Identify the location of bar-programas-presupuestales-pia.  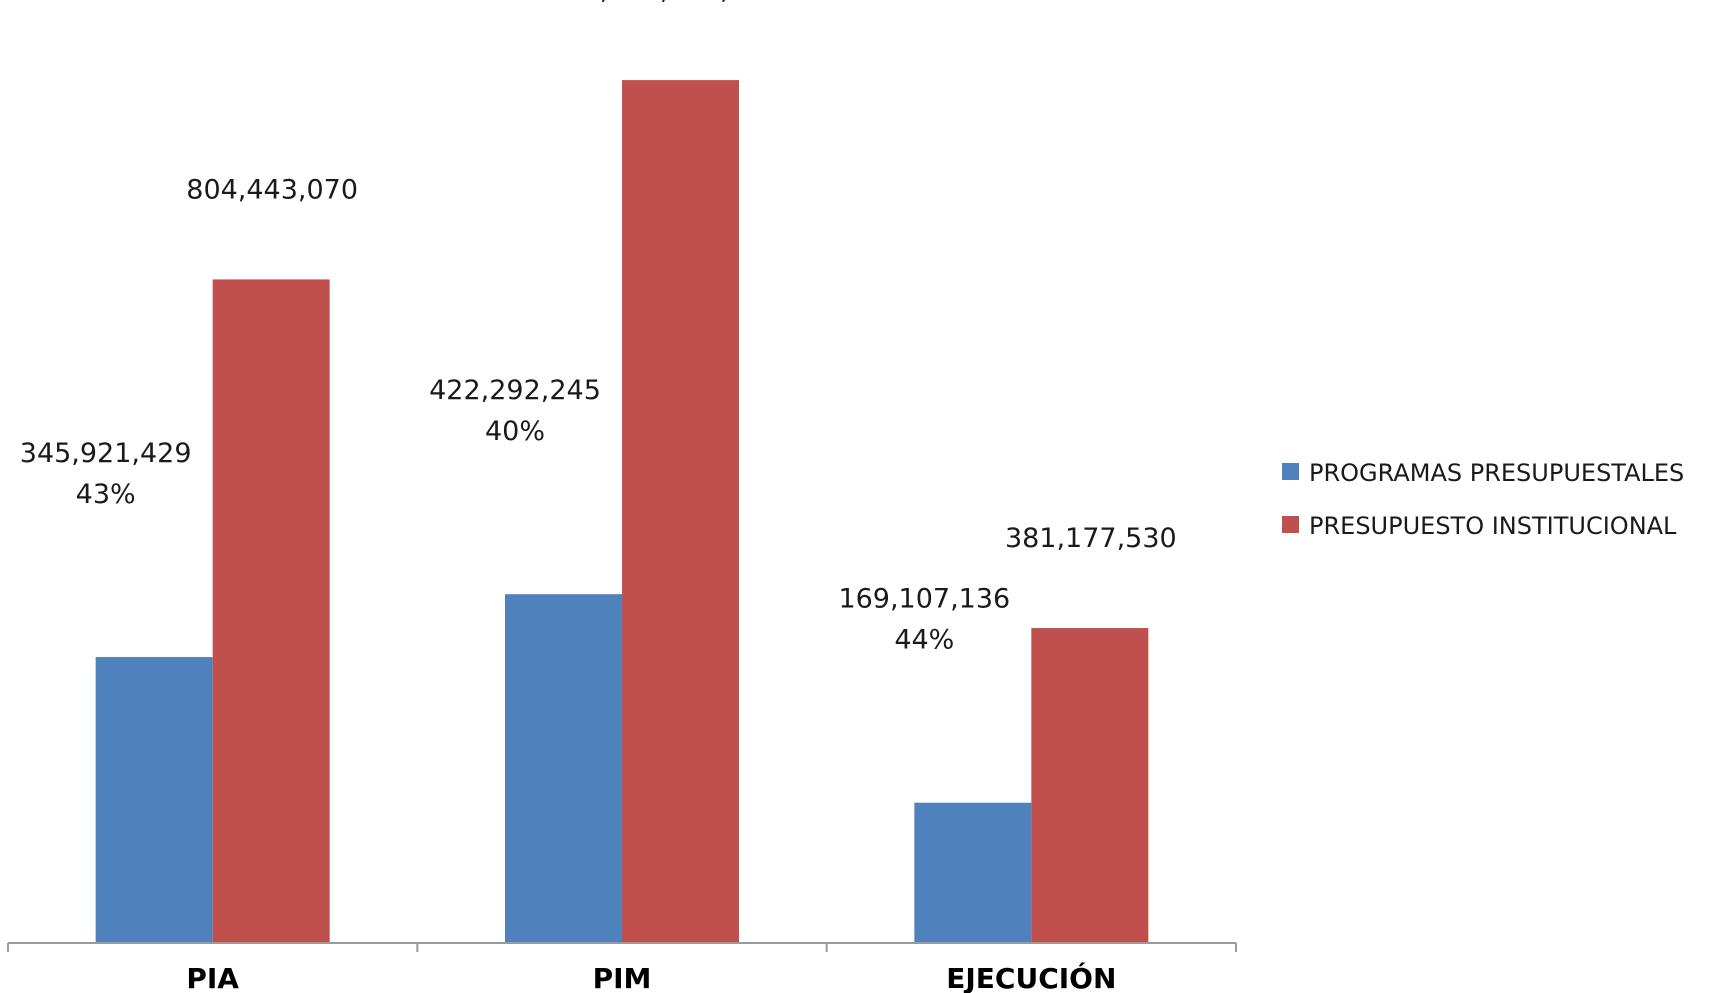
(154, 799).